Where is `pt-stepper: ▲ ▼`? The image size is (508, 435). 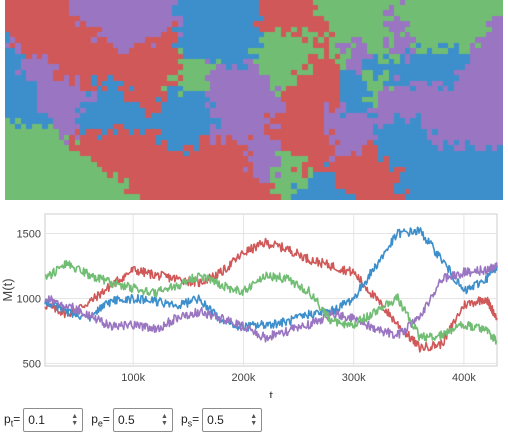
pt-stepper: ▲ ▼ is located at coordinates (53, 420).